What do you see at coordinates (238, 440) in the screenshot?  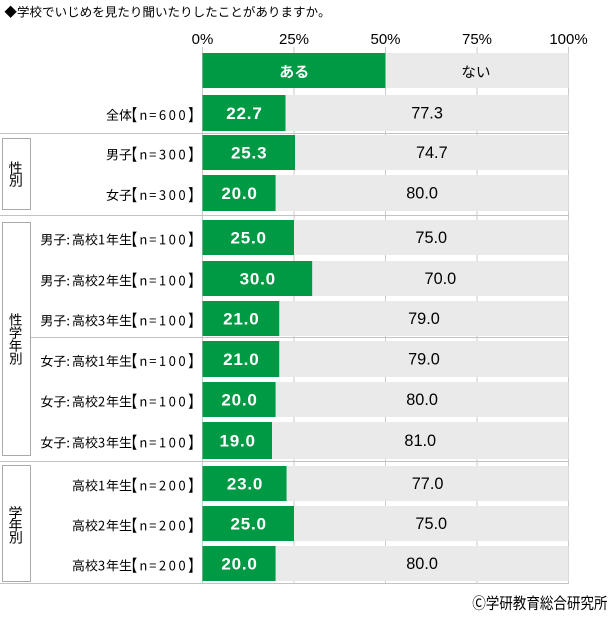 I see `svg-text: 19.0` at bounding box center [238, 440].